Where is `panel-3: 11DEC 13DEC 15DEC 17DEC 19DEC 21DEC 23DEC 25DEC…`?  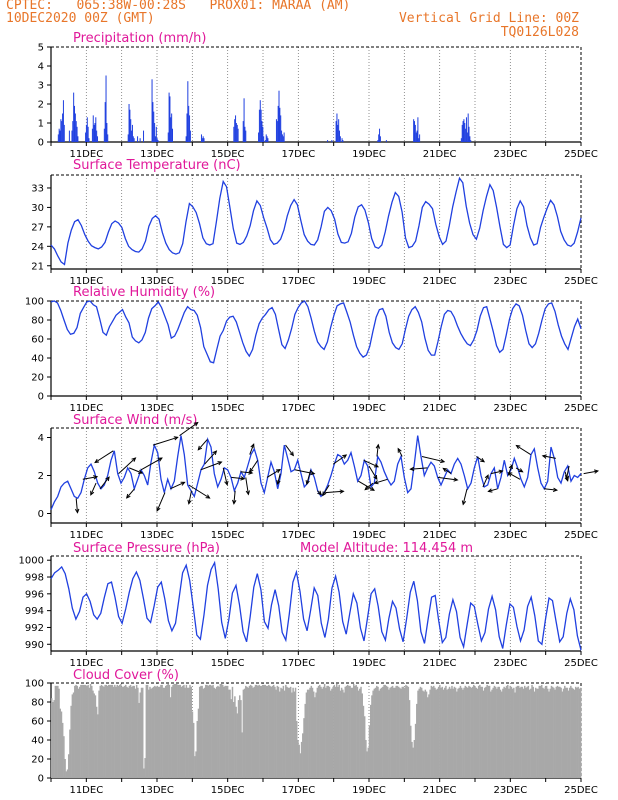
panel-3: 11DEC 13DEC 15DEC 17DEC 19DEC 21DEC 23DEC 25DEC… is located at coordinates (311, 349).